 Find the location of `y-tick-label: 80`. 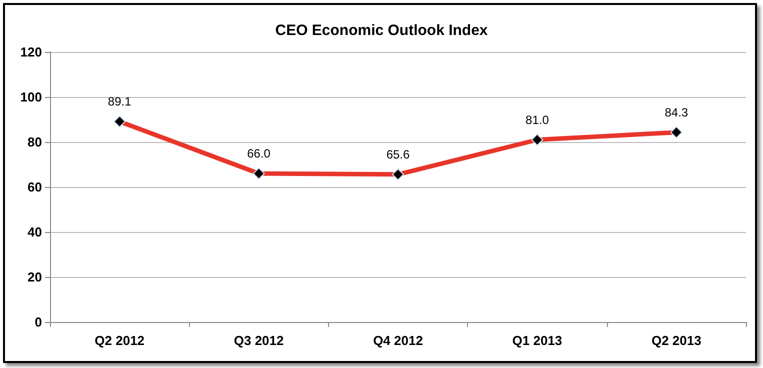

y-tick-label: 80 is located at coordinates (35, 142).